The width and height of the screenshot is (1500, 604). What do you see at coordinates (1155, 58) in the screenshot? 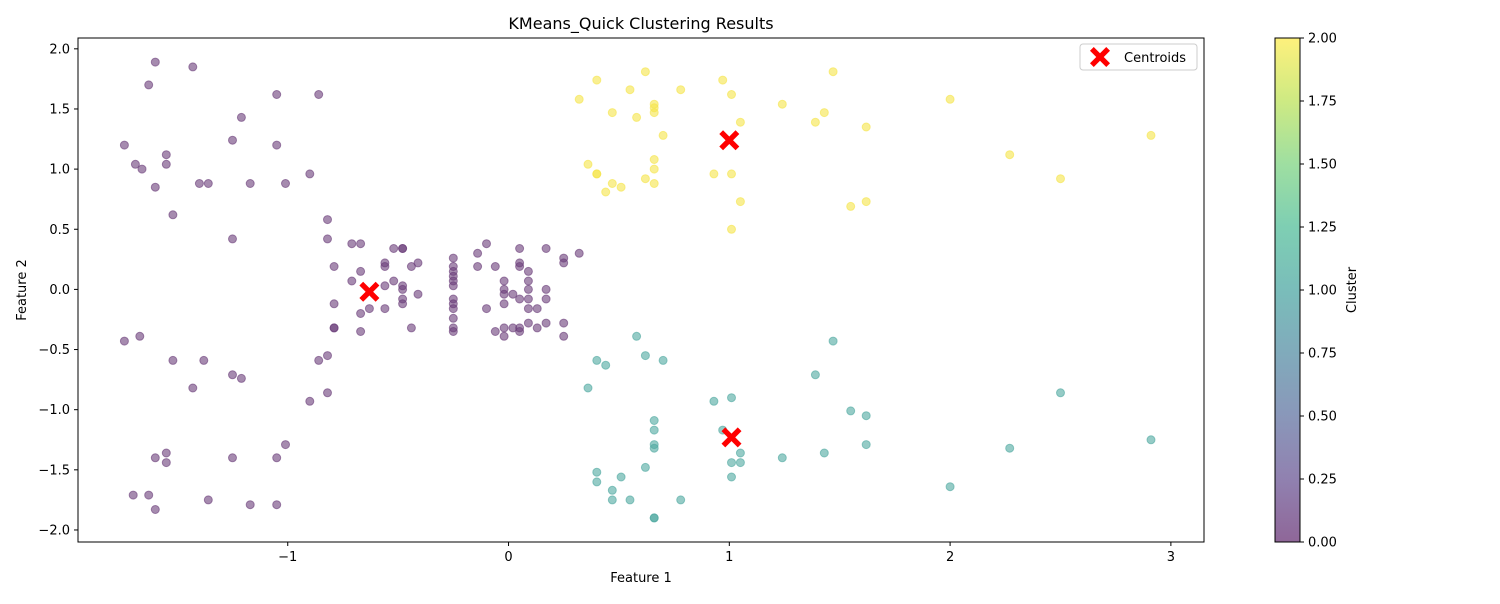
I see `legend-label-centroids: Centroids` at bounding box center [1155, 58].